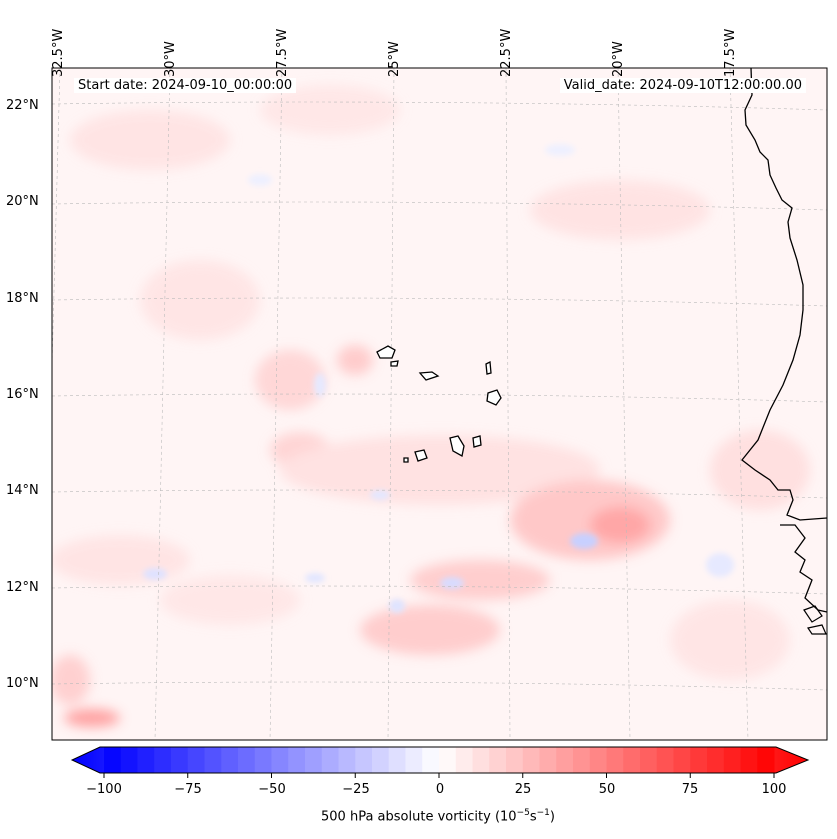  I want to click on lon-label: 20°W, so click(618, 59).